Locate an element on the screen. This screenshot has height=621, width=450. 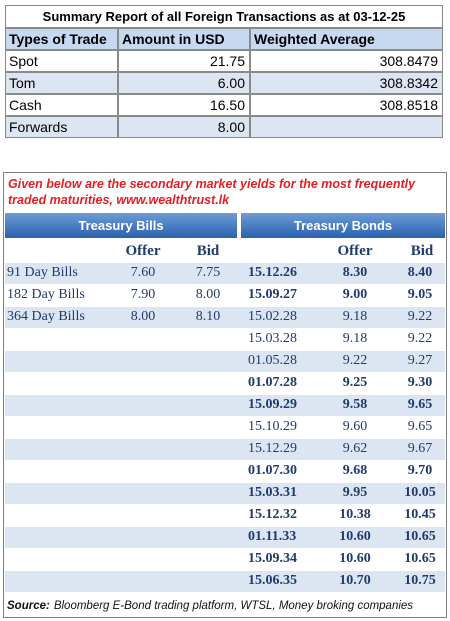
summary-header: Weighted Average is located at coordinates (346, 39).